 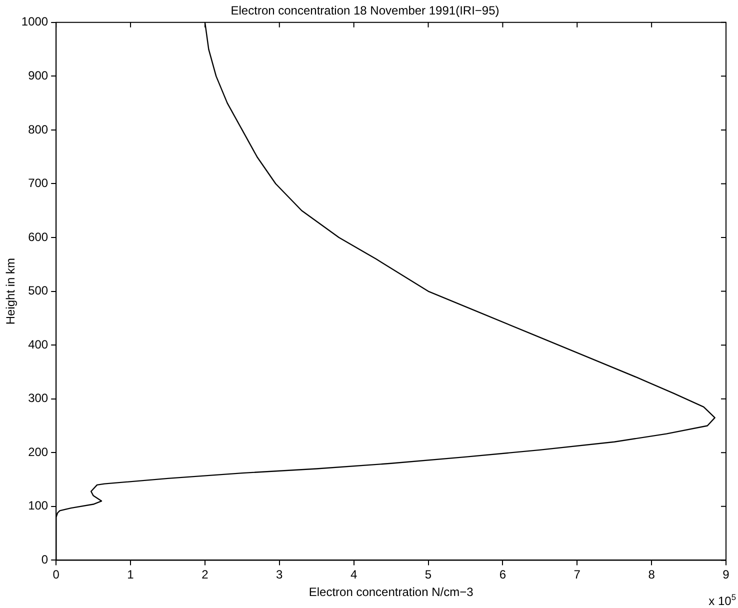 I want to click on x-tick-label: 9, so click(x=726, y=575).